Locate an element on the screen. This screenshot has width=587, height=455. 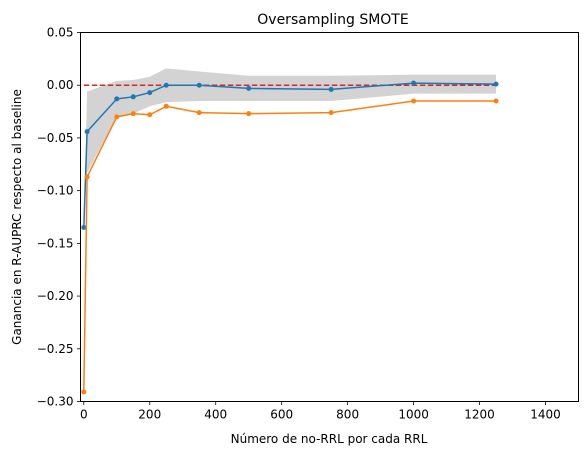
x-tick-label: 1200 is located at coordinates (479, 415).